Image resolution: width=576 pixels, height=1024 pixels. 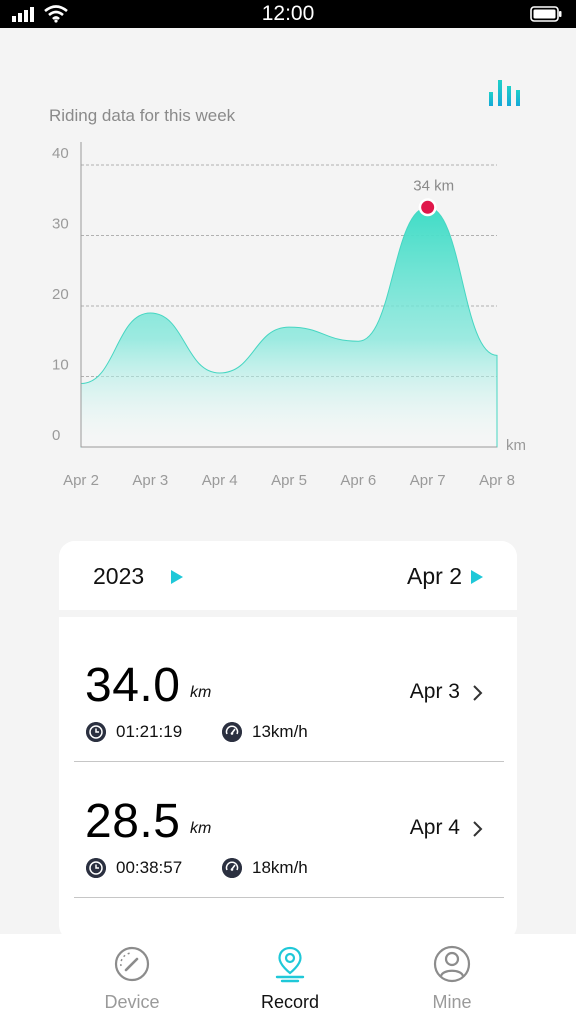 I want to click on tab-record-label: Record, so click(x=290, y=1002).